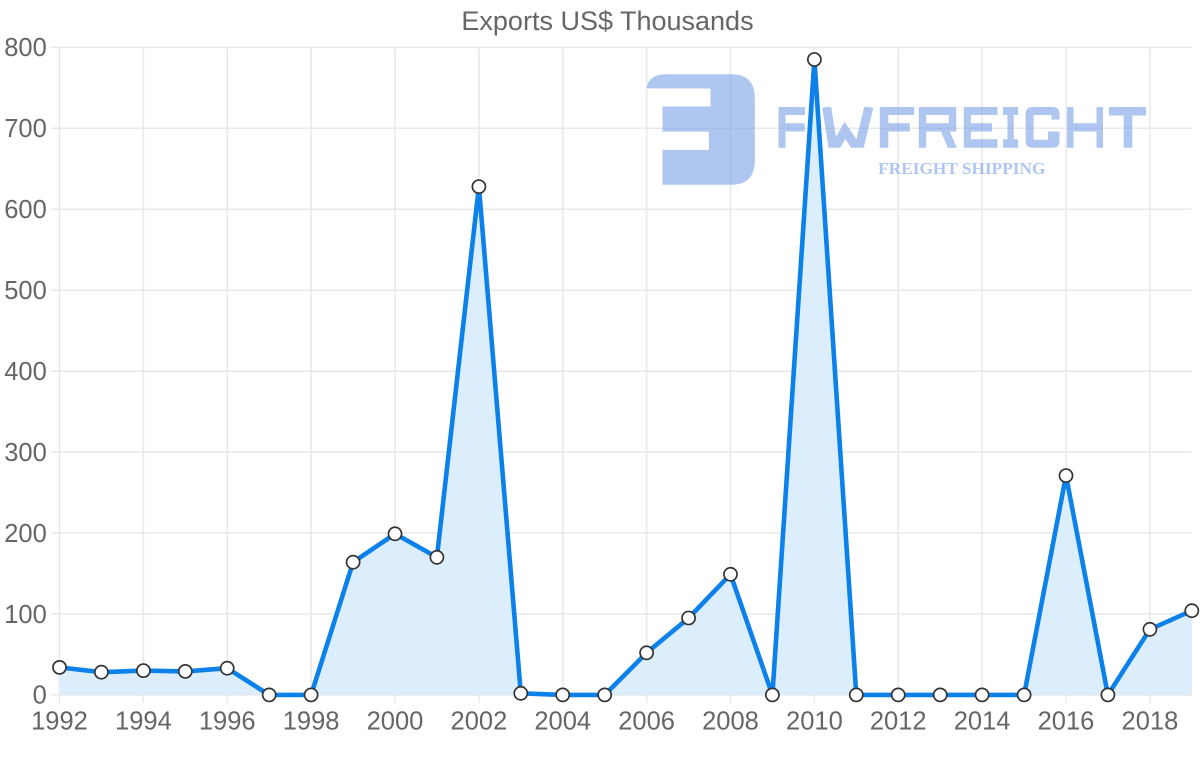  Describe the element at coordinates (25, 129) in the screenshot. I see `svg-text: 700` at that location.